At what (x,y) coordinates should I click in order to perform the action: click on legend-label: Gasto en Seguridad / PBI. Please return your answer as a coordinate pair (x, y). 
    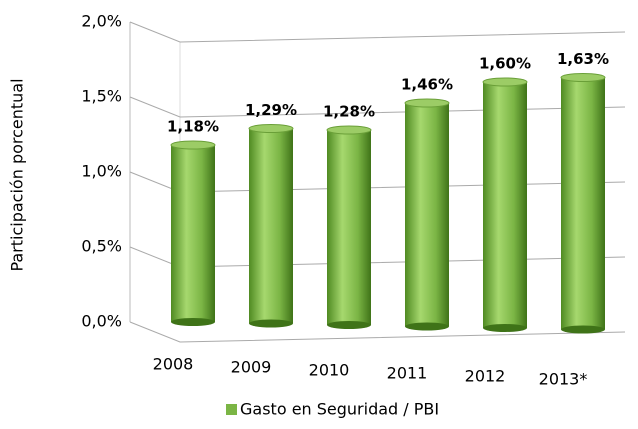
    Looking at the image, I should click on (339, 409).